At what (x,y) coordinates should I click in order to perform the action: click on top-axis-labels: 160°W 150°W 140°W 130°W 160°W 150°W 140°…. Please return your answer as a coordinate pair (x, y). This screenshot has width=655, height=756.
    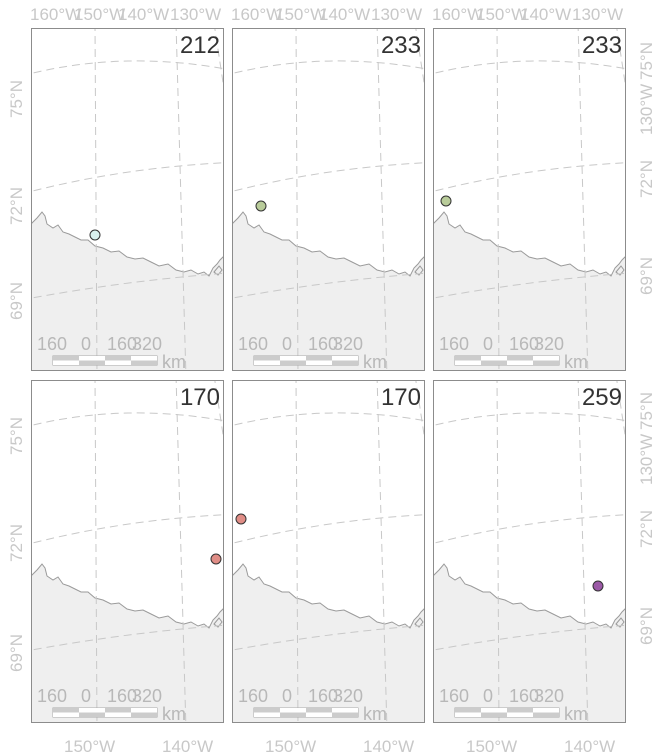
    Looking at the image, I should click on (326, 14).